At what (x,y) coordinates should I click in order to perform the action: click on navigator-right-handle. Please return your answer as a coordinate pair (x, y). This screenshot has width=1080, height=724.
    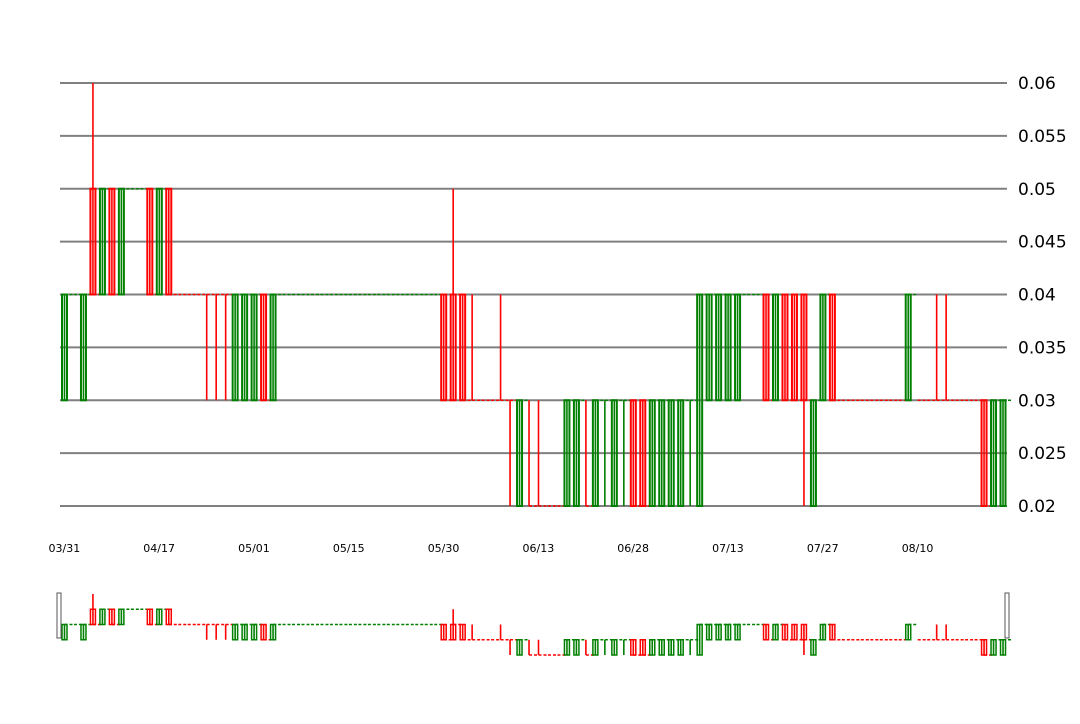
    Looking at the image, I should click on (1007, 615).